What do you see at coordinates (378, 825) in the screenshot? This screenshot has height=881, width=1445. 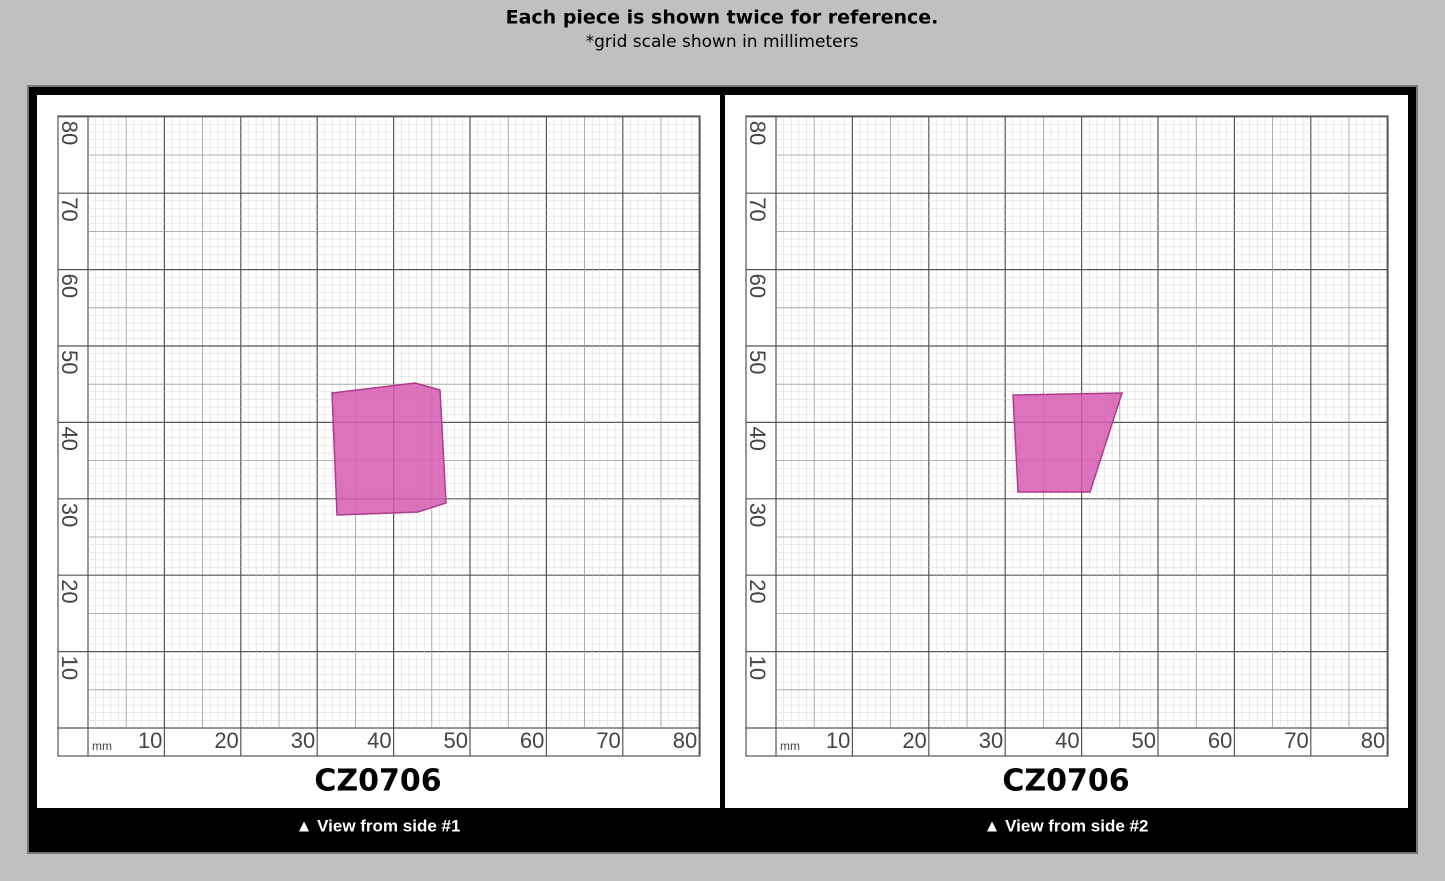 I see `caption: ▲ View from side #1` at bounding box center [378, 825].